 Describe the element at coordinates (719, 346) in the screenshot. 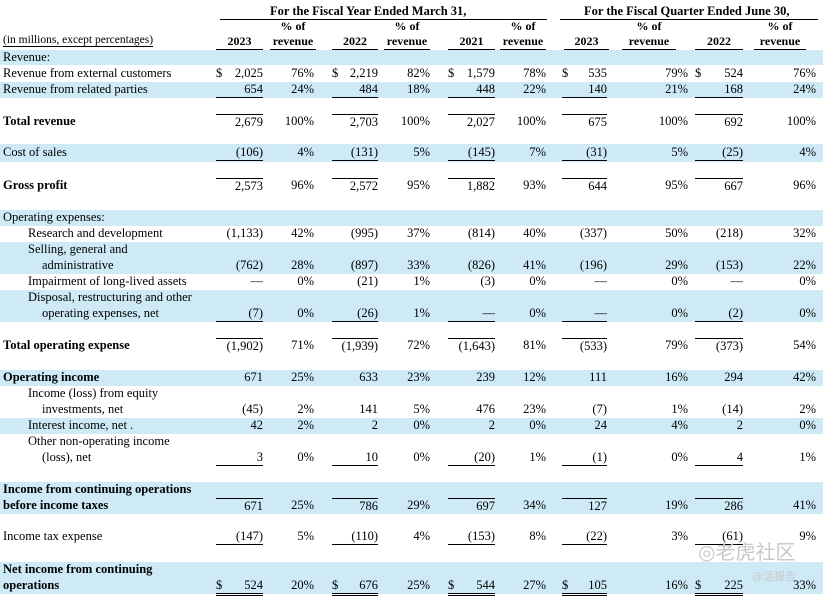

I see `value-cell: (373)` at that location.